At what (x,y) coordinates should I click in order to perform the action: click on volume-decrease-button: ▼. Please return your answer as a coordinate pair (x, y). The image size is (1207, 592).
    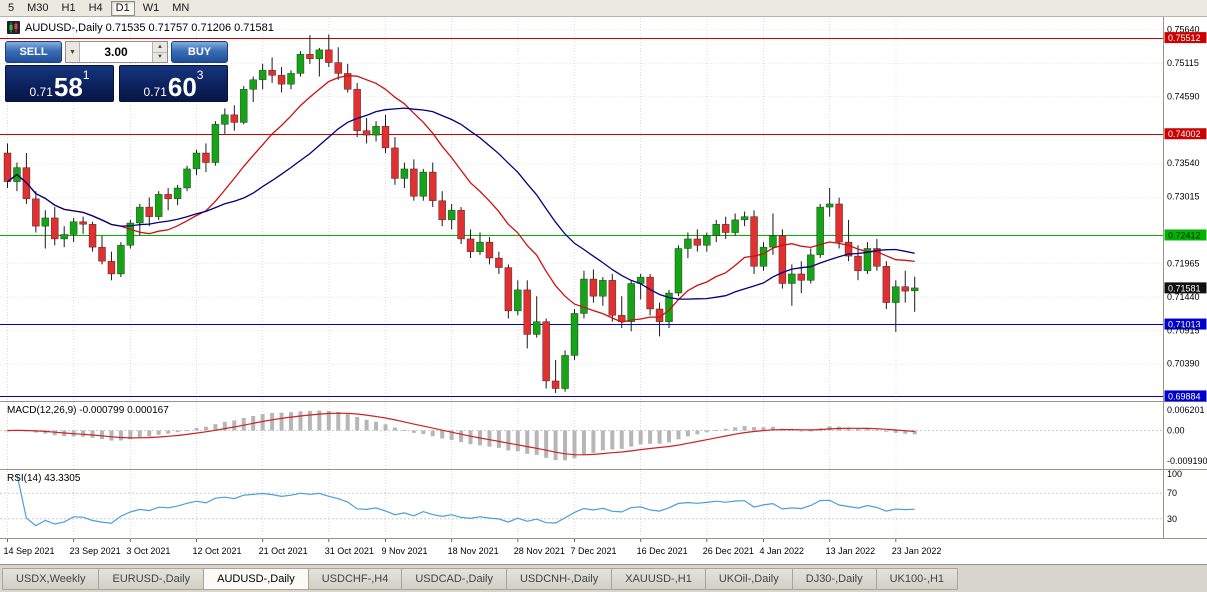
    Looking at the image, I should click on (160, 57).